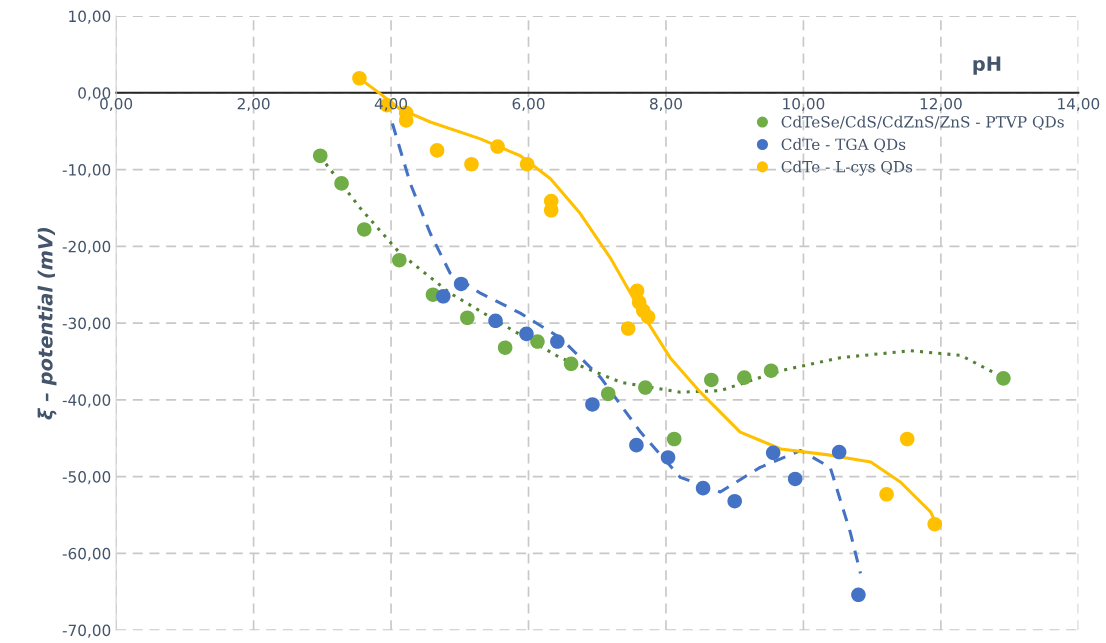 The height and width of the screenshot is (643, 1106). I want to click on legend-label: CdTe - TGA QDs, so click(843, 145).